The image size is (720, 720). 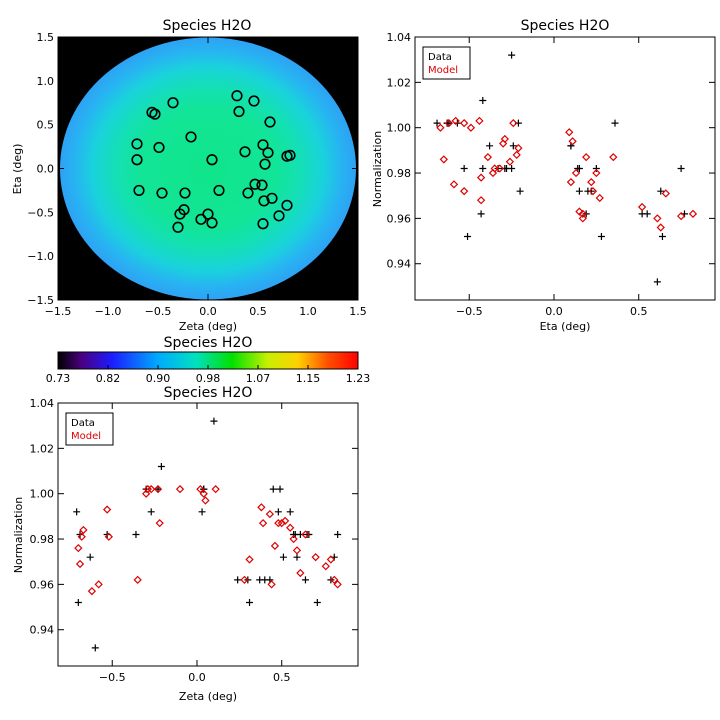 I want to click on y-tick-label: 0.98, so click(x=42, y=539).